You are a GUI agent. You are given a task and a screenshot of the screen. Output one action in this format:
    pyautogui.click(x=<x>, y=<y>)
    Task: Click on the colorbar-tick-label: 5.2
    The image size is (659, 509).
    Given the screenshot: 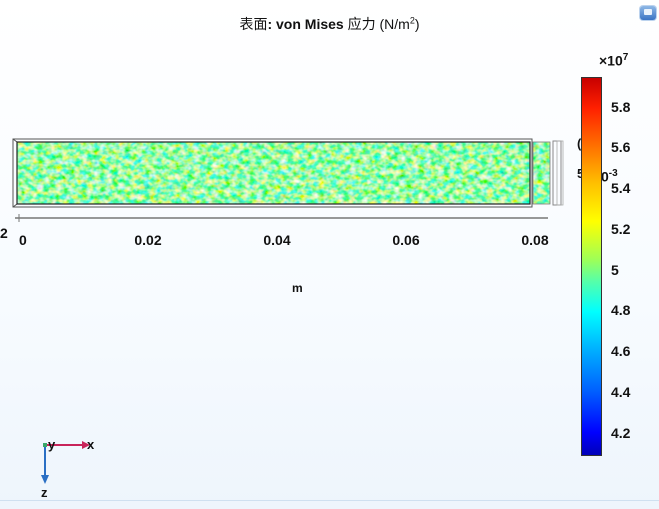 What is the action you would take?
    pyautogui.click(x=621, y=228)
    